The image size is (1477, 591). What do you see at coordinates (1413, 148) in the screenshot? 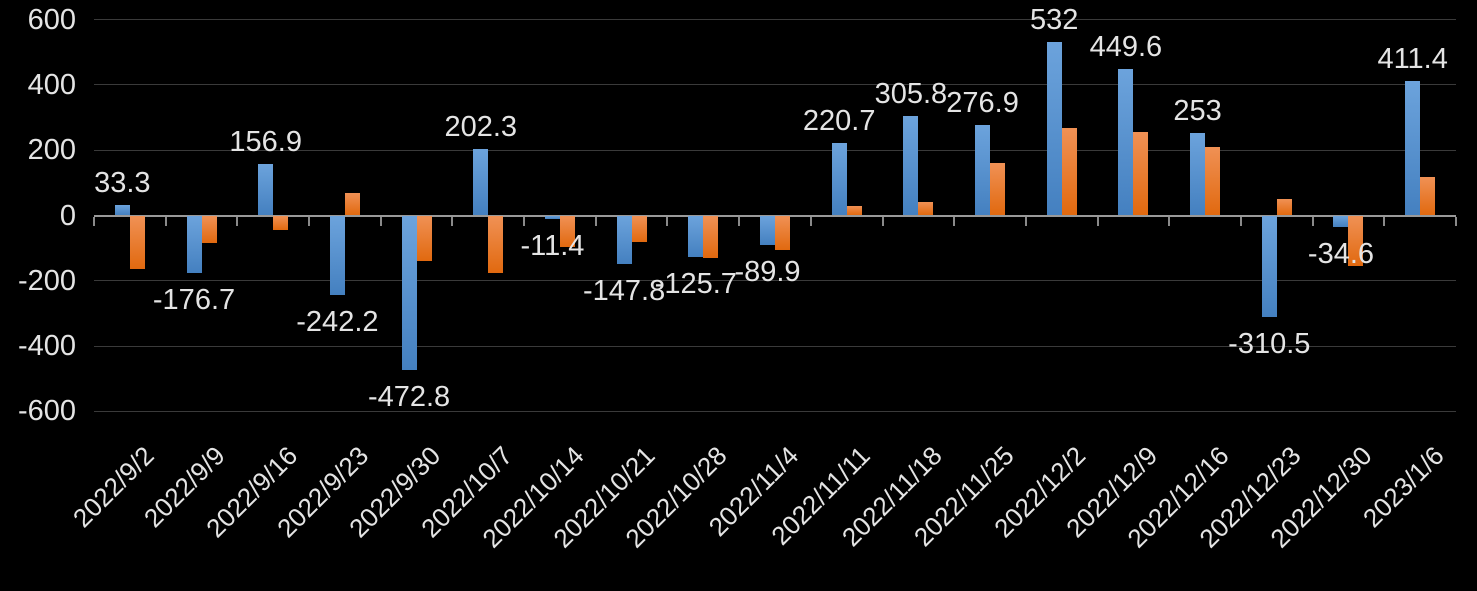
I see `blue-bar-2023/1/6` at bounding box center [1413, 148].